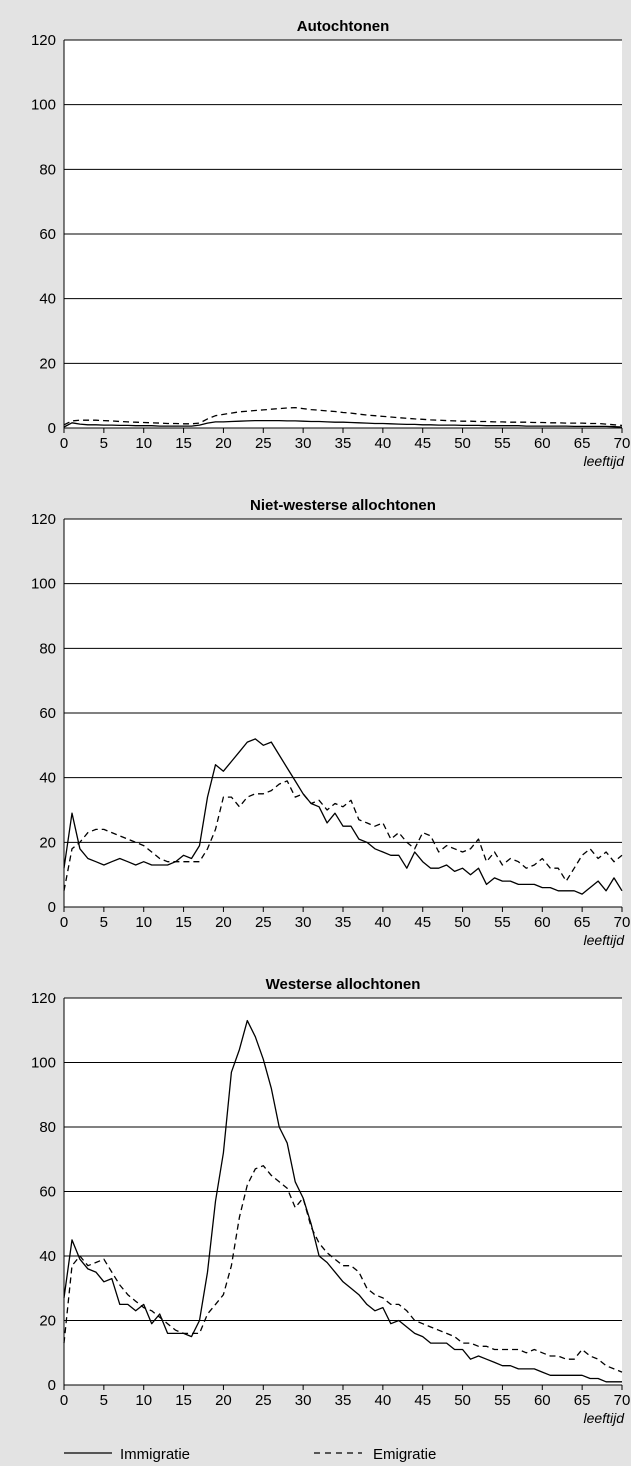 The image size is (631, 1466). What do you see at coordinates (155, 1454) in the screenshot?
I see `legend-label-immigratie: Immigratie` at bounding box center [155, 1454].